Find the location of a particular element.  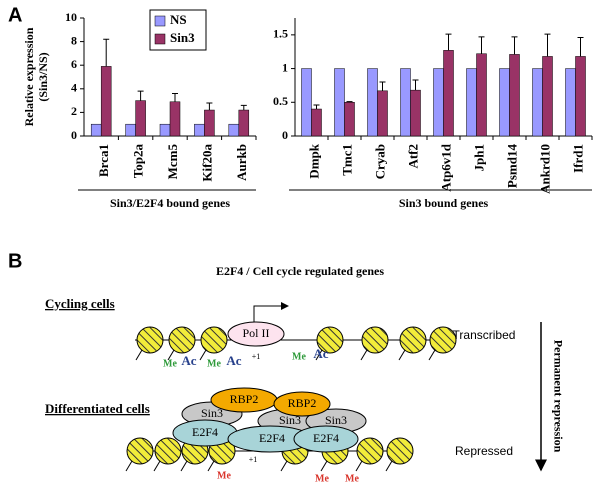

x-tick-label: Brca1 is located at coordinates (103, 160).